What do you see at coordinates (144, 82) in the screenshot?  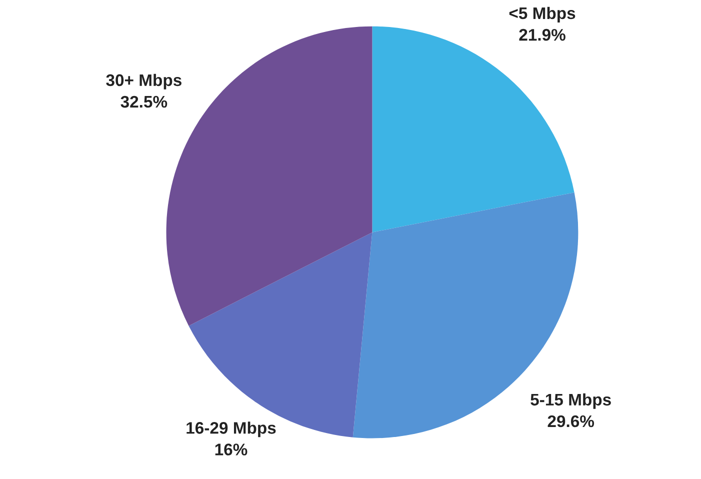 I see `slice-label: 30+ Mbps` at bounding box center [144, 82].